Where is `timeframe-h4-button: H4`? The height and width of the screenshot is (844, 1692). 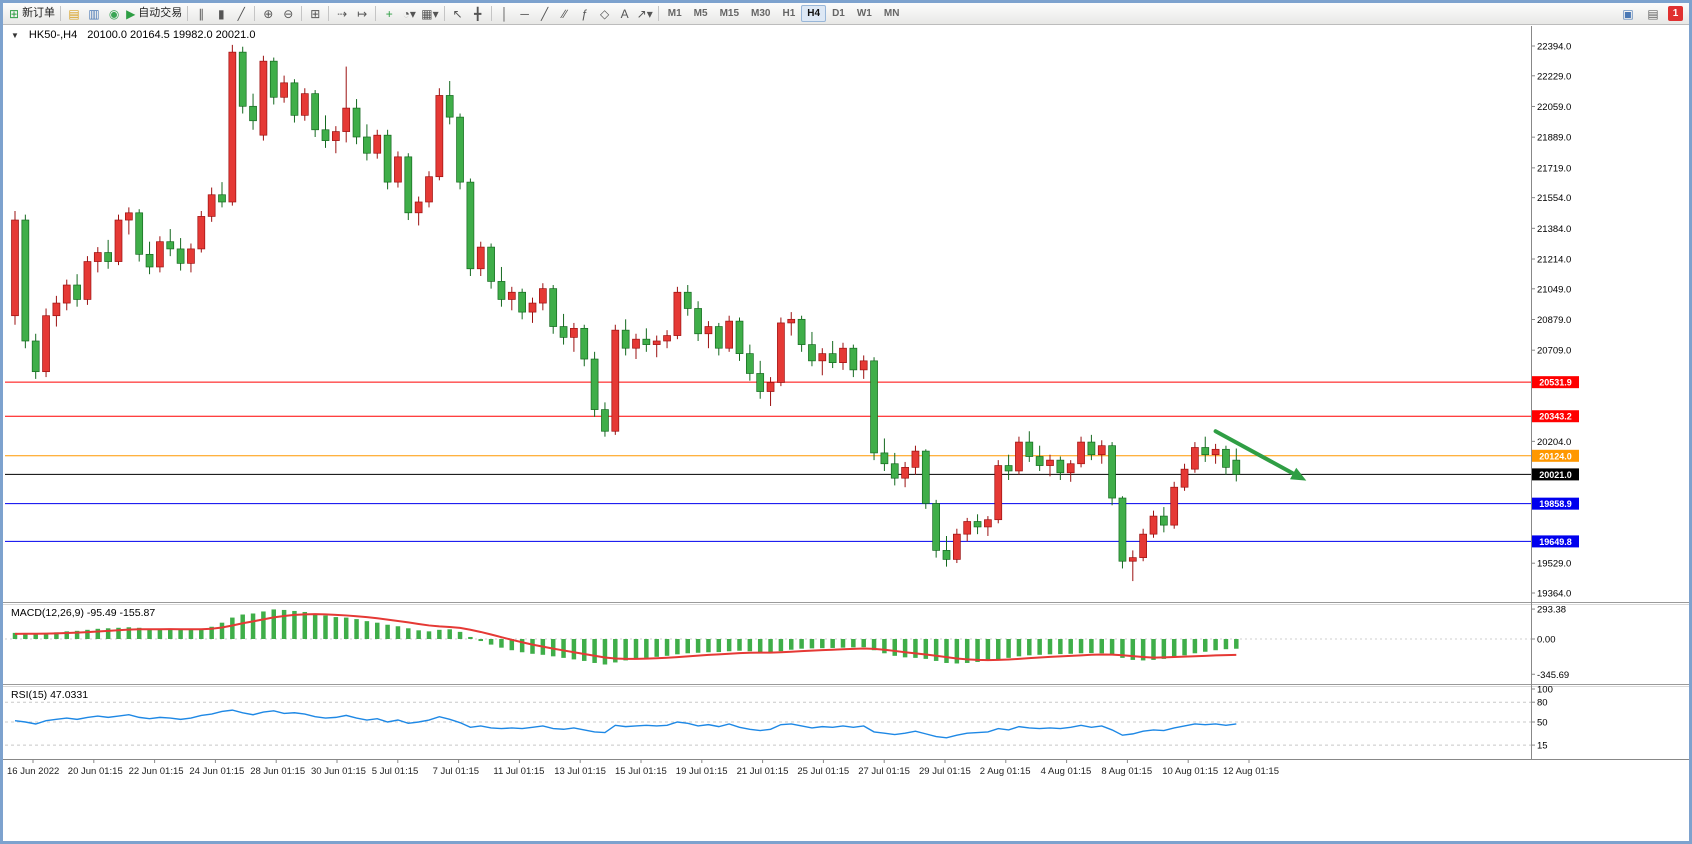
timeframe-h4-button: H4 is located at coordinates (814, 13).